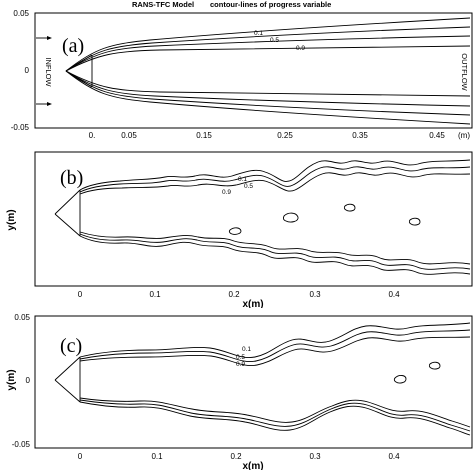  I want to click on inflow-label: INFLOW, so click(48, 72).